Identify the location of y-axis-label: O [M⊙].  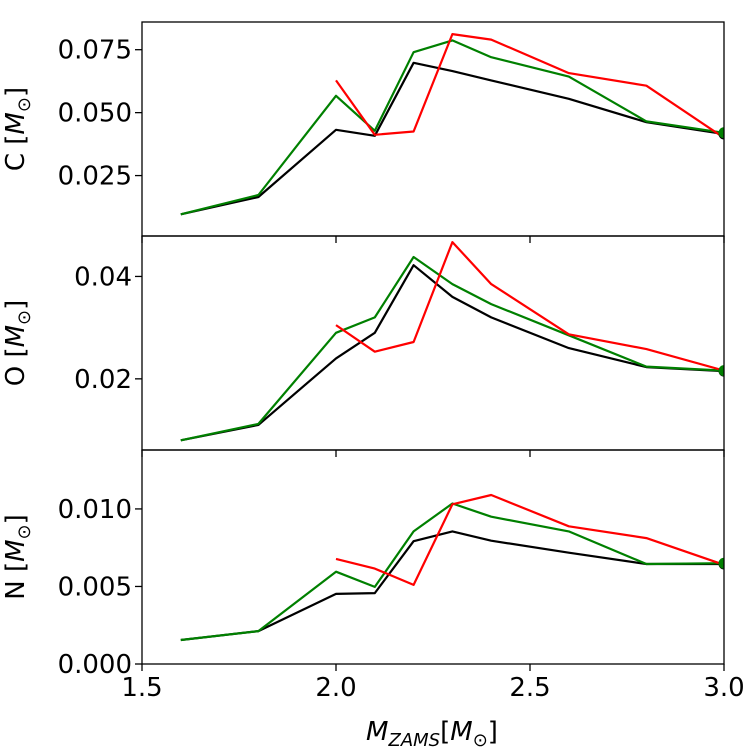
(18, 343).